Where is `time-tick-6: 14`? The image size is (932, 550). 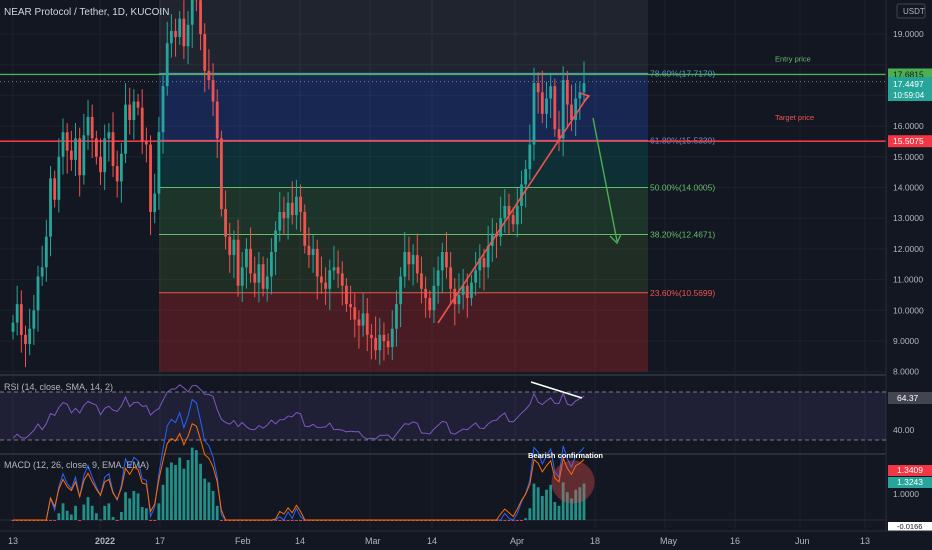
time-tick-6: 14 is located at coordinates (432, 541).